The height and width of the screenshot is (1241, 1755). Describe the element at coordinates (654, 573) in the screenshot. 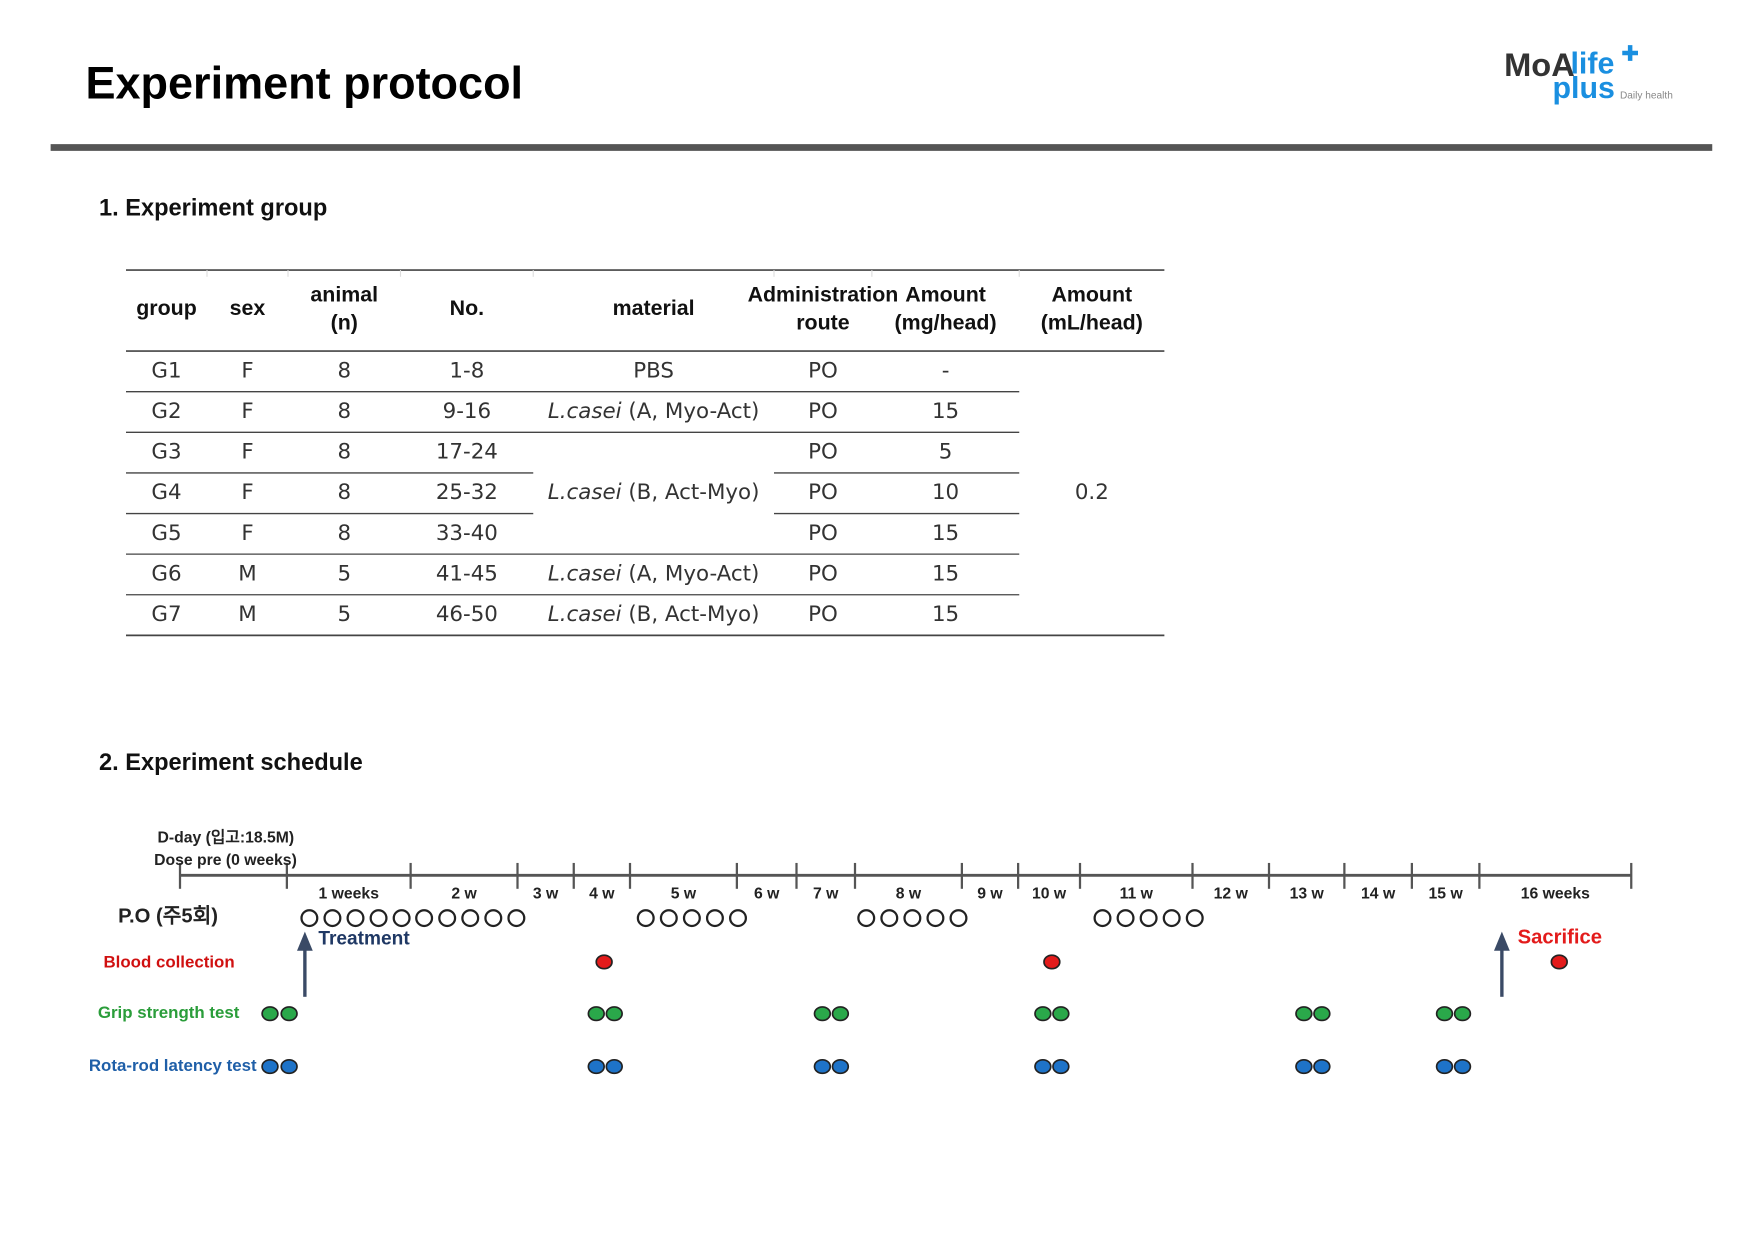

I see `material-cell: L.casei (A, Myo-Act)` at that location.